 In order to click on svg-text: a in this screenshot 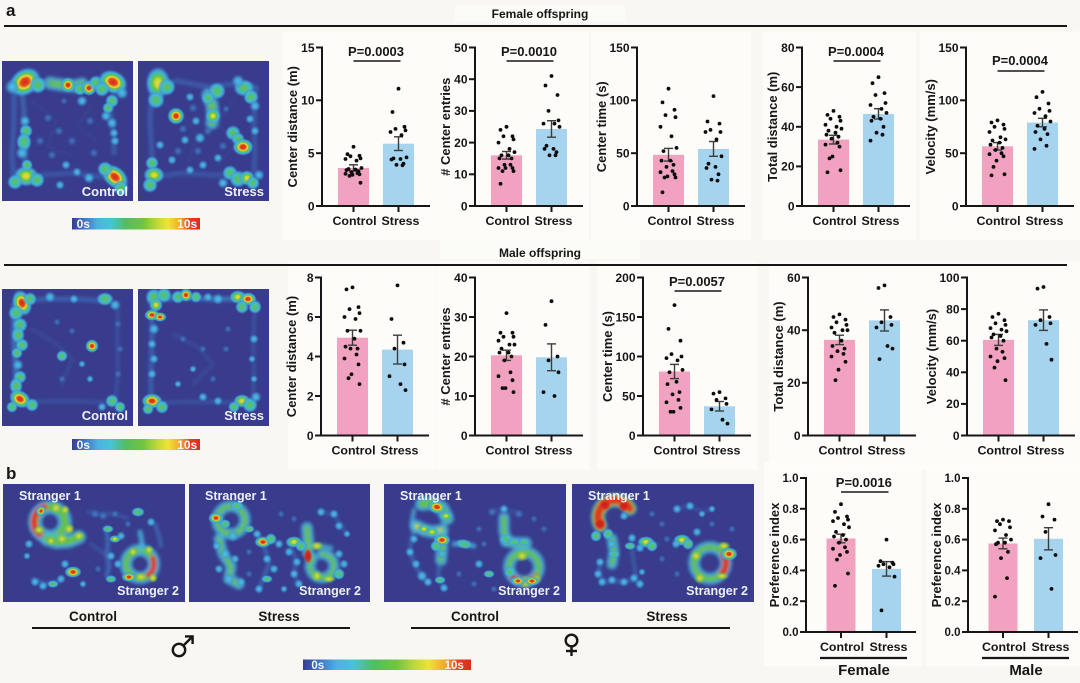, I will do `click(11, 10)`.